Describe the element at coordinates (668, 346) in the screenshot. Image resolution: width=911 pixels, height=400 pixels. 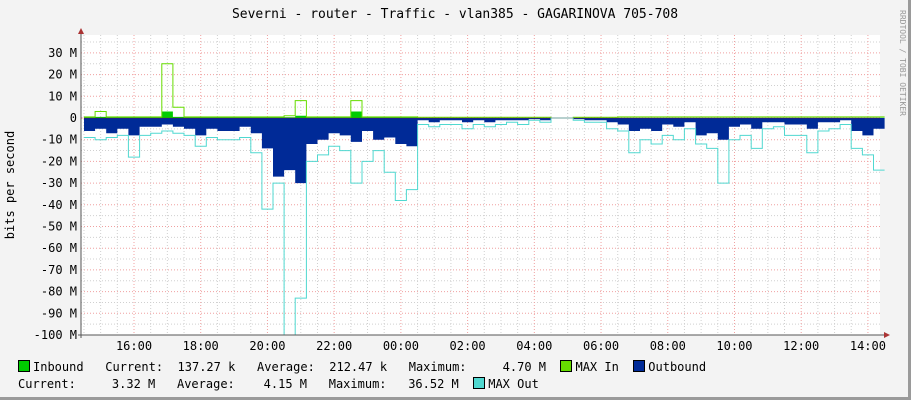
I see `x-tick-label: 08:00` at that location.